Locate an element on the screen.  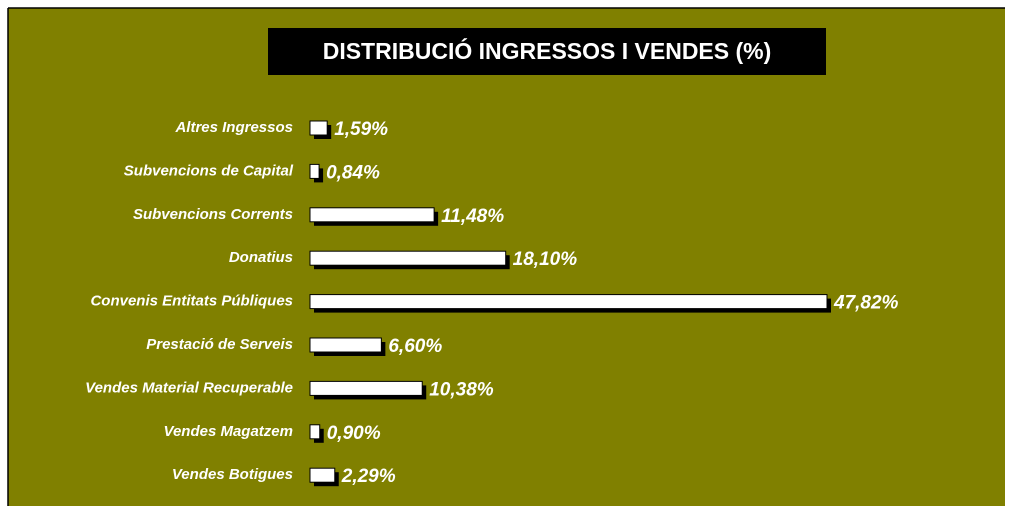
value-label: 47,82% is located at coordinates (866, 303).